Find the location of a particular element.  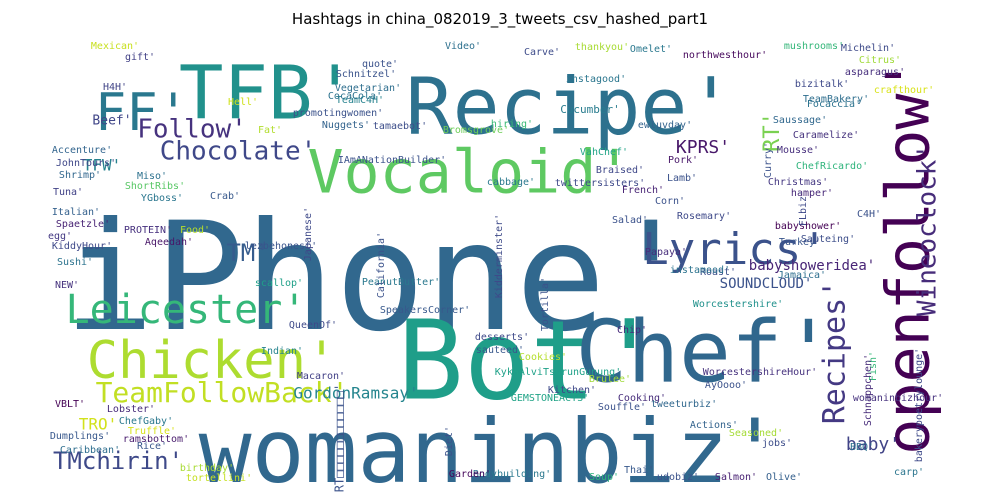

word-85: Dumplings' is located at coordinates (80, 436).